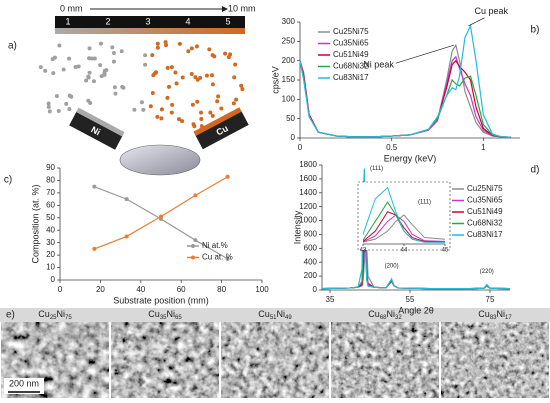  What do you see at coordinates (410, 299) in the screenshot?
I see `x-tick-label: 55` at bounding box center [410, 299].